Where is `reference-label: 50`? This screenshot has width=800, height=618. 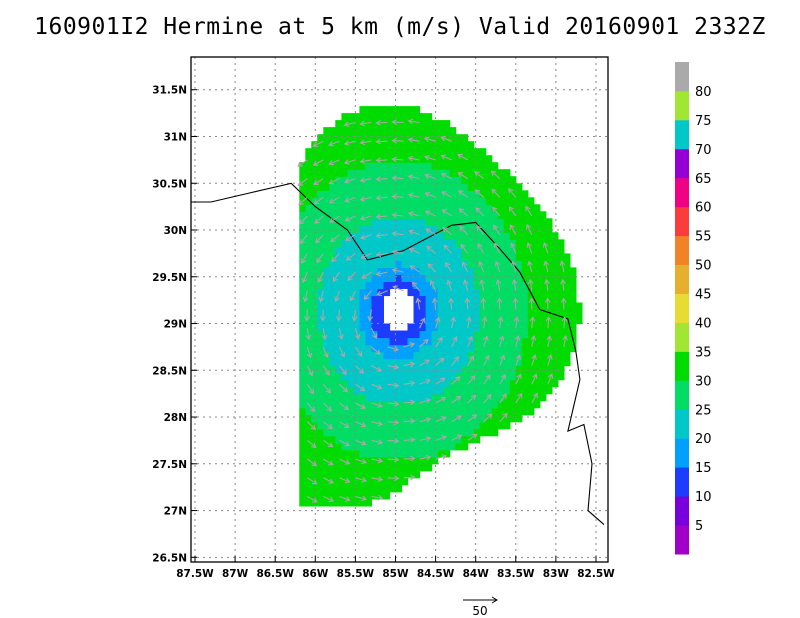 reference-label: 50 is located at coordinates (479, 611).